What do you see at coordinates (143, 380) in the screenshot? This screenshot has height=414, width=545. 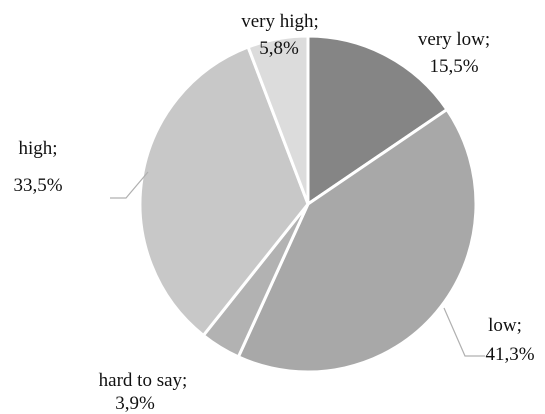 I see `slice-label-hard-to-say: hard to say;` at bounding box center [143, 380].